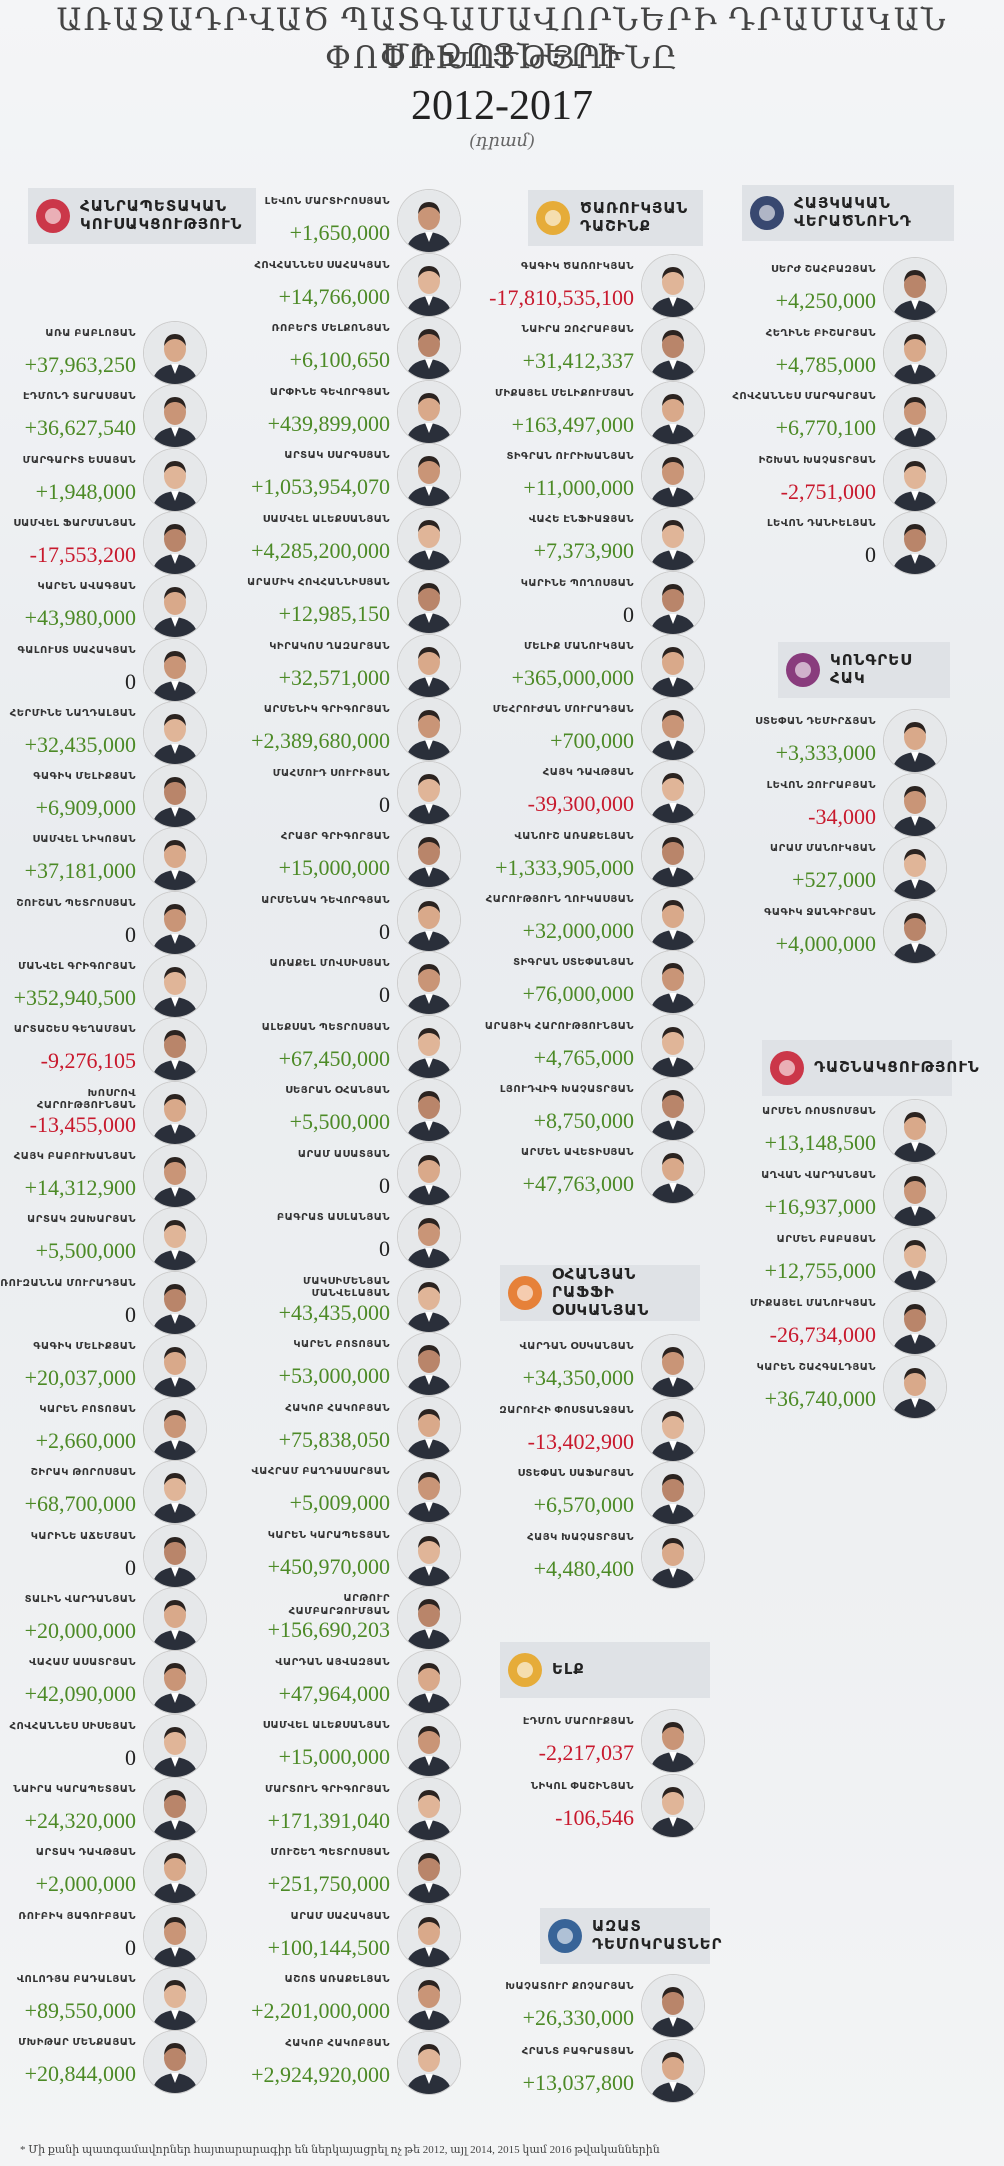  What do you see at coordinates (340, 2063) in the screenshot?
I see `deputy-entry: ՀԱԿՈԲ ՀԱԿՈԲՅԱՆ +2,924,920,000` at bounding box center [340, 2063].